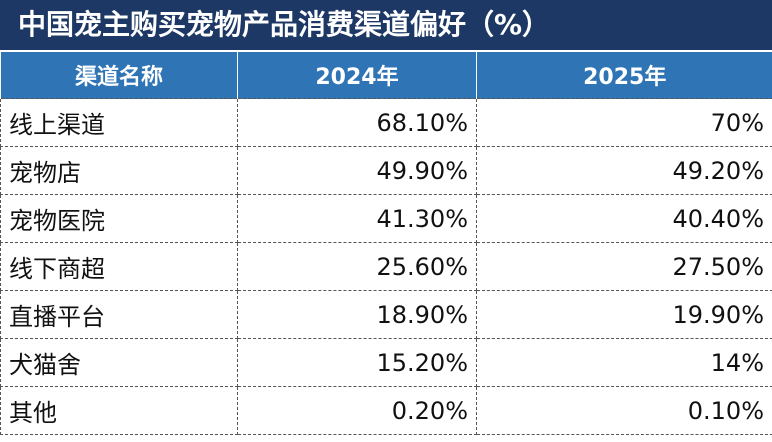 The height and width of the screenshot is (442, 772). What do you see at coordinates (357, 75) in the screenshot?
I see `header-cell: 2024年` at bounding box center [357, 75].